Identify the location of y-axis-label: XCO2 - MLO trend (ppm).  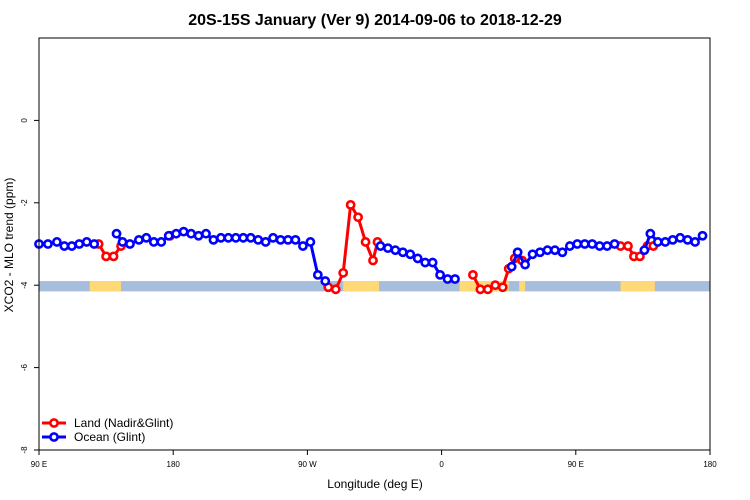
(9, 245).